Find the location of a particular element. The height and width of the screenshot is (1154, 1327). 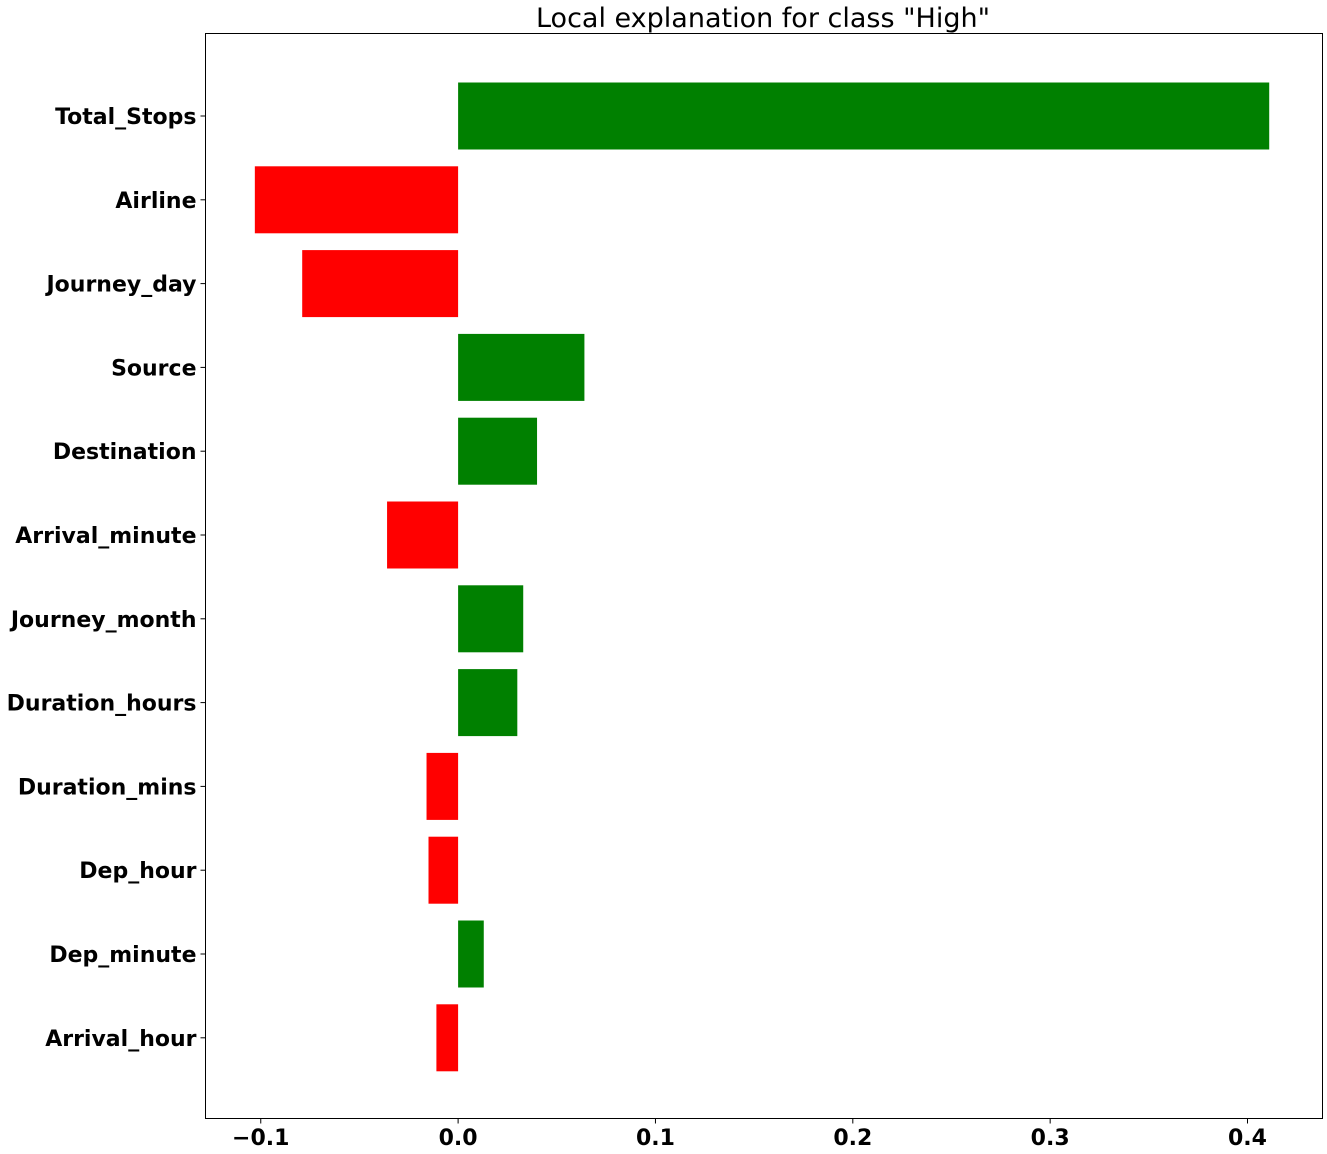

x-tick-label: 0.2 is located at coordinates (852, 1138).